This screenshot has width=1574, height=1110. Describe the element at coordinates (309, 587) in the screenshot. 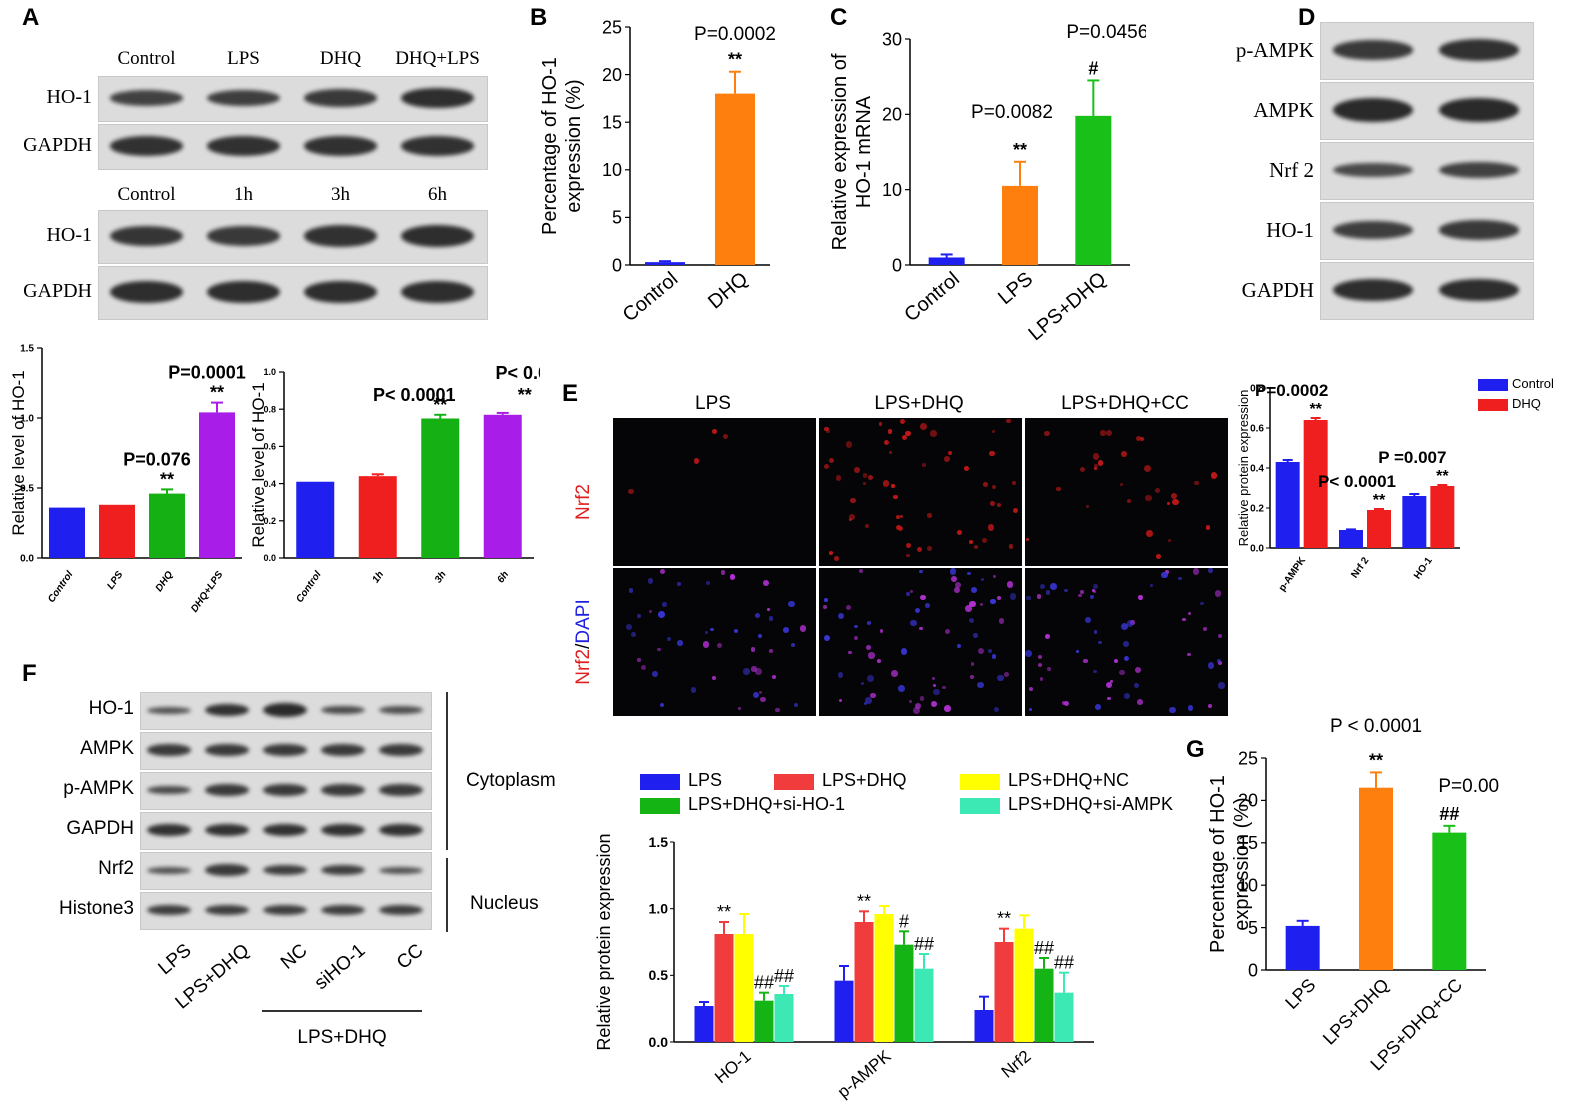

I see `category-label: Control` at that location.